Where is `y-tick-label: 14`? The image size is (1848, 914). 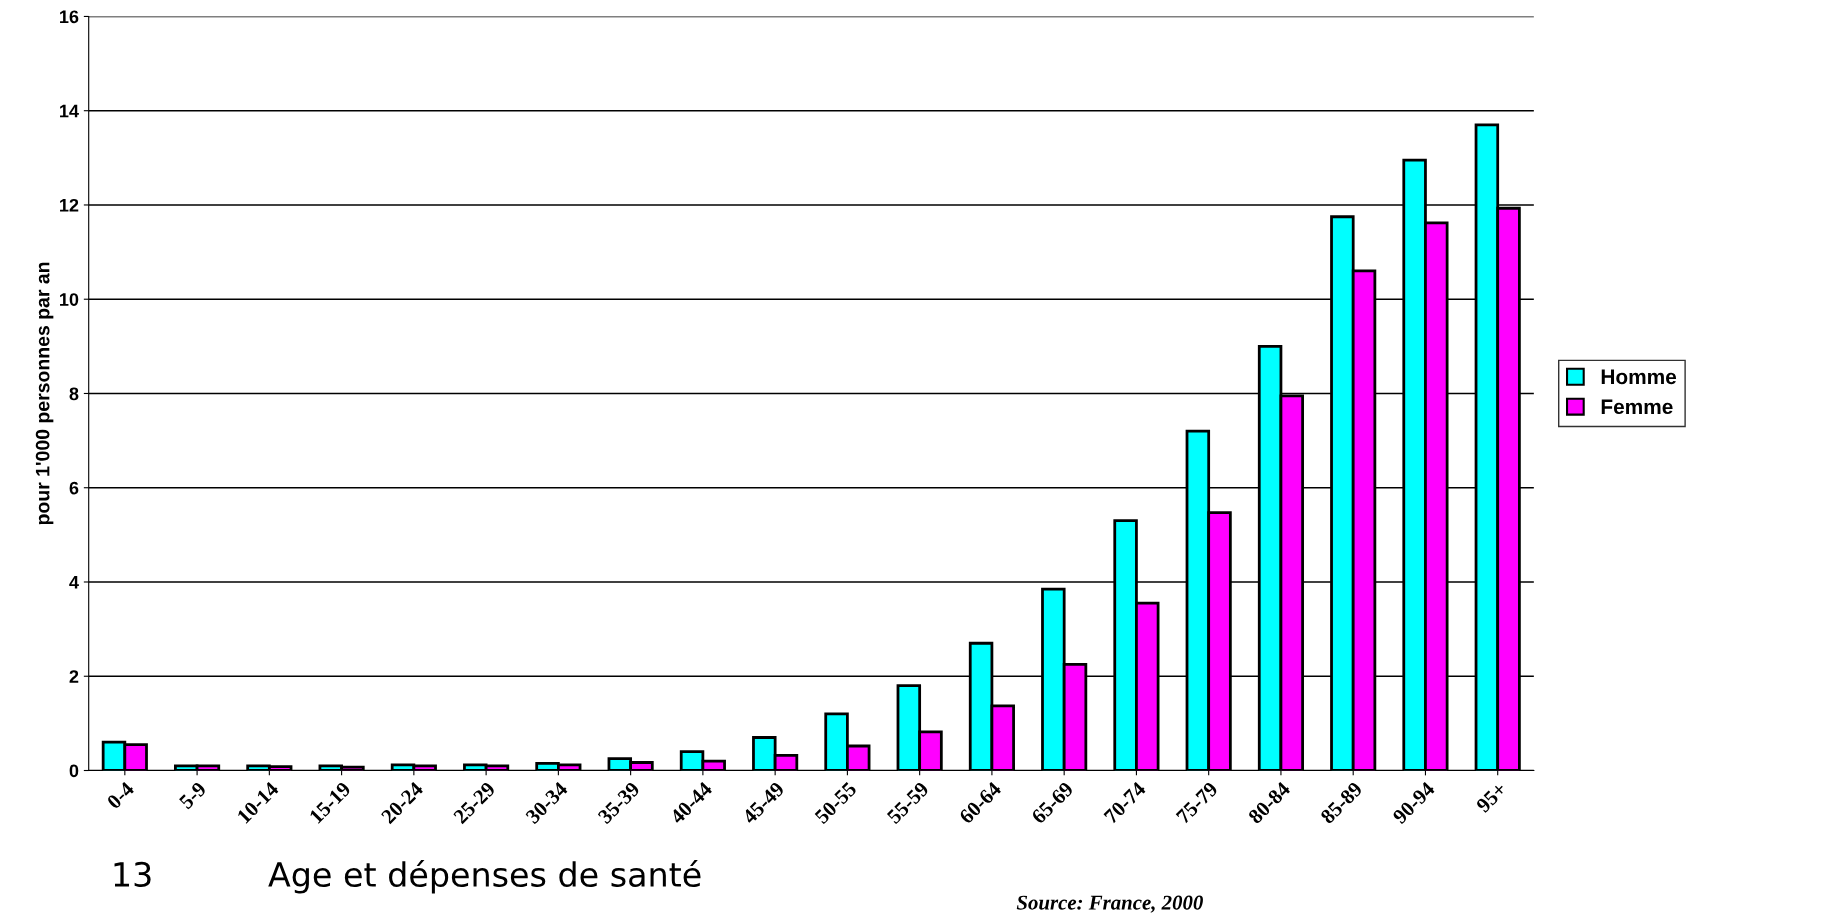
y-tick-label: 14 is located at coordinates (69, 111).